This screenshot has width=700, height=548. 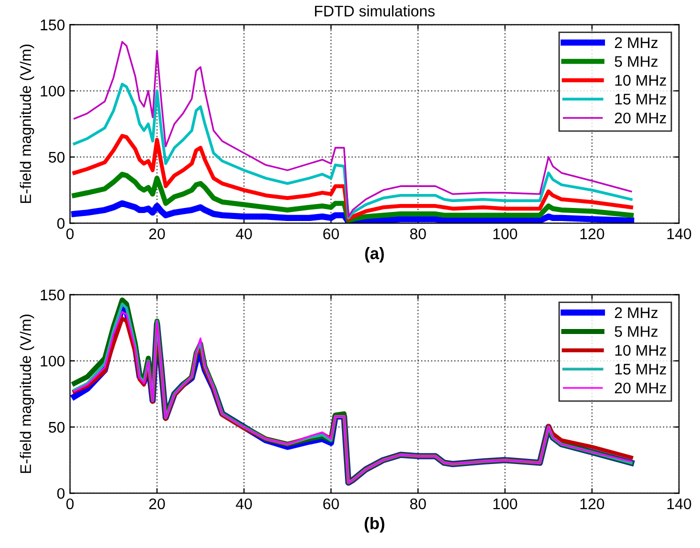 What do you see at coordinates (374, 255) in the screenshot?
I see `text: (a)` at bounding box center [374, 255].